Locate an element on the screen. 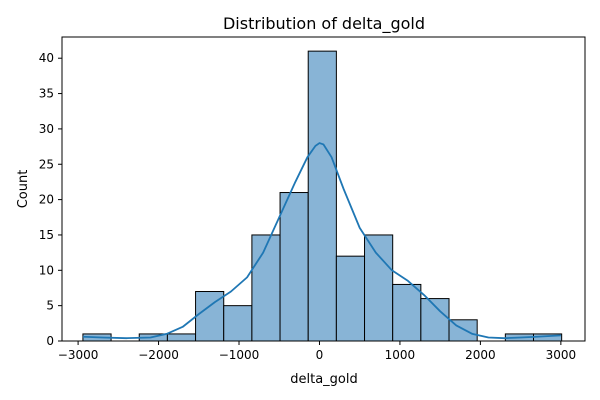 This screenshot has width=600, height=400. x-tick-label: −2000 is located at coordinates (158, 355).